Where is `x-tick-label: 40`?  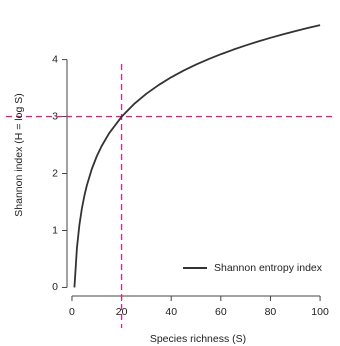
x-tick-label: 40 is located at coordinates (171, 312).